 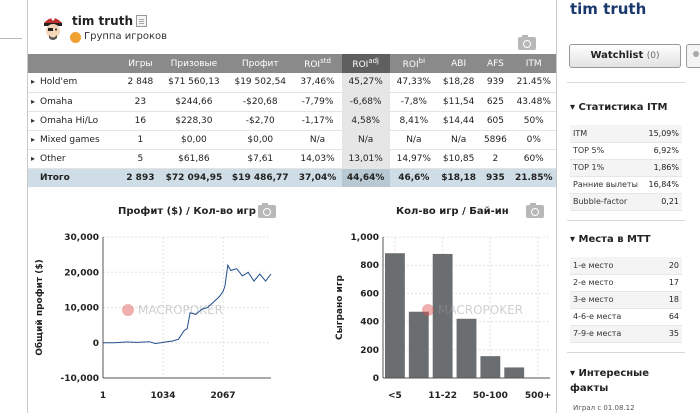 I want to click on x-tick-label: <5, so click(x=395, y=396).